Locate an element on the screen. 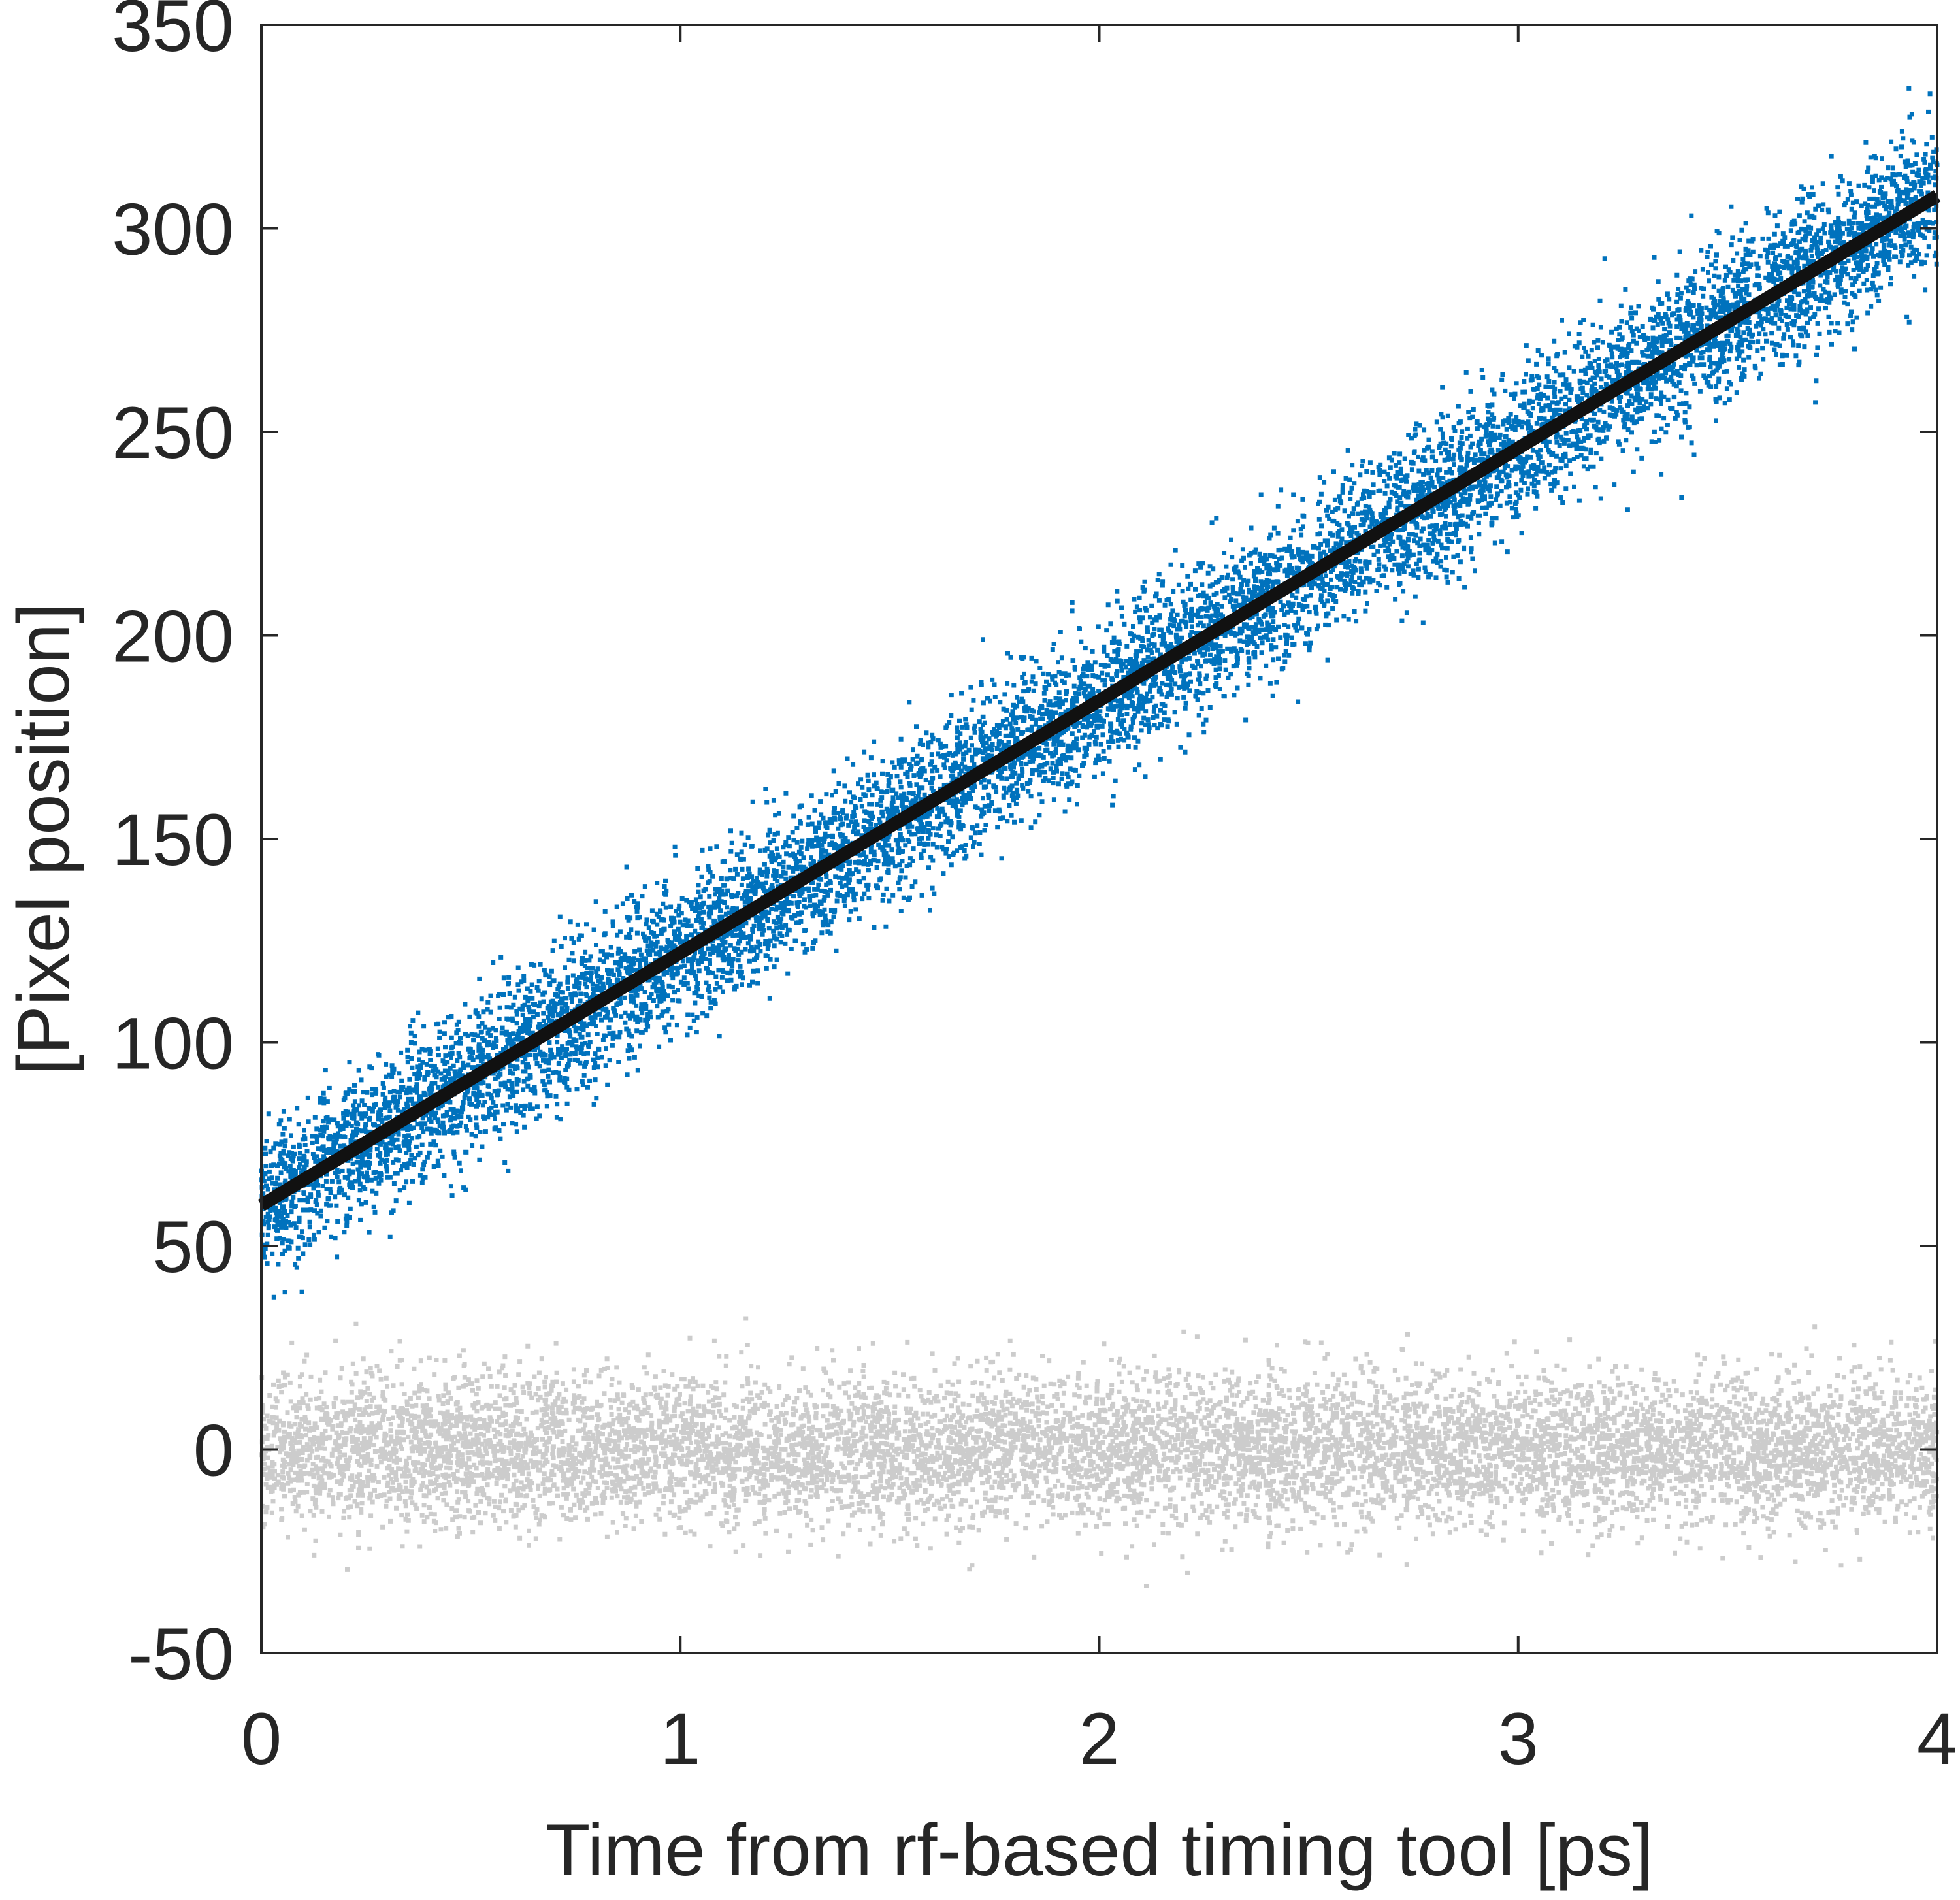 Image resolution: width=1960 pixels, height=1900 pixels. x-tick-label: 3 is located at coordinates (1518, 1739).